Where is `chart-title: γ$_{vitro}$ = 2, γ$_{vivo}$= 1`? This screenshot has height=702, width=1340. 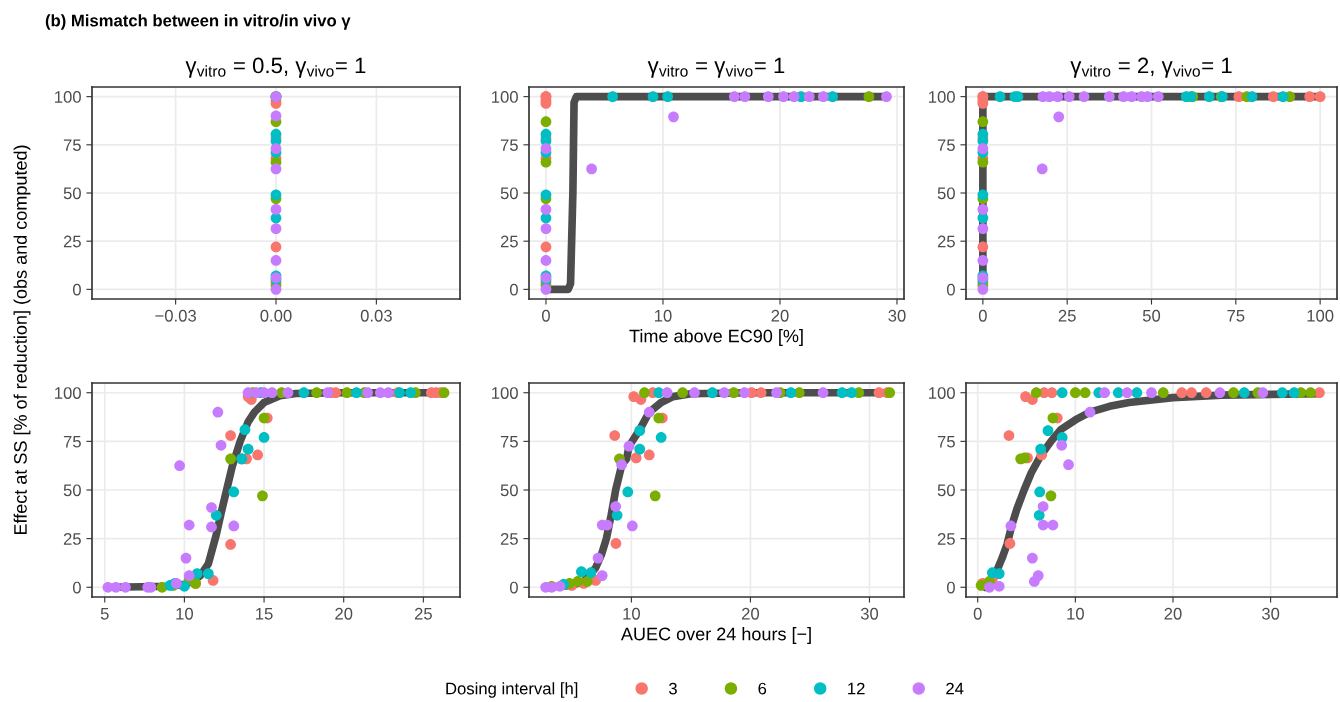 chart-title: γ$_{vitro}$ = 2, γ$_{vivo}$= 1 is located at coordinates (1151, 67).